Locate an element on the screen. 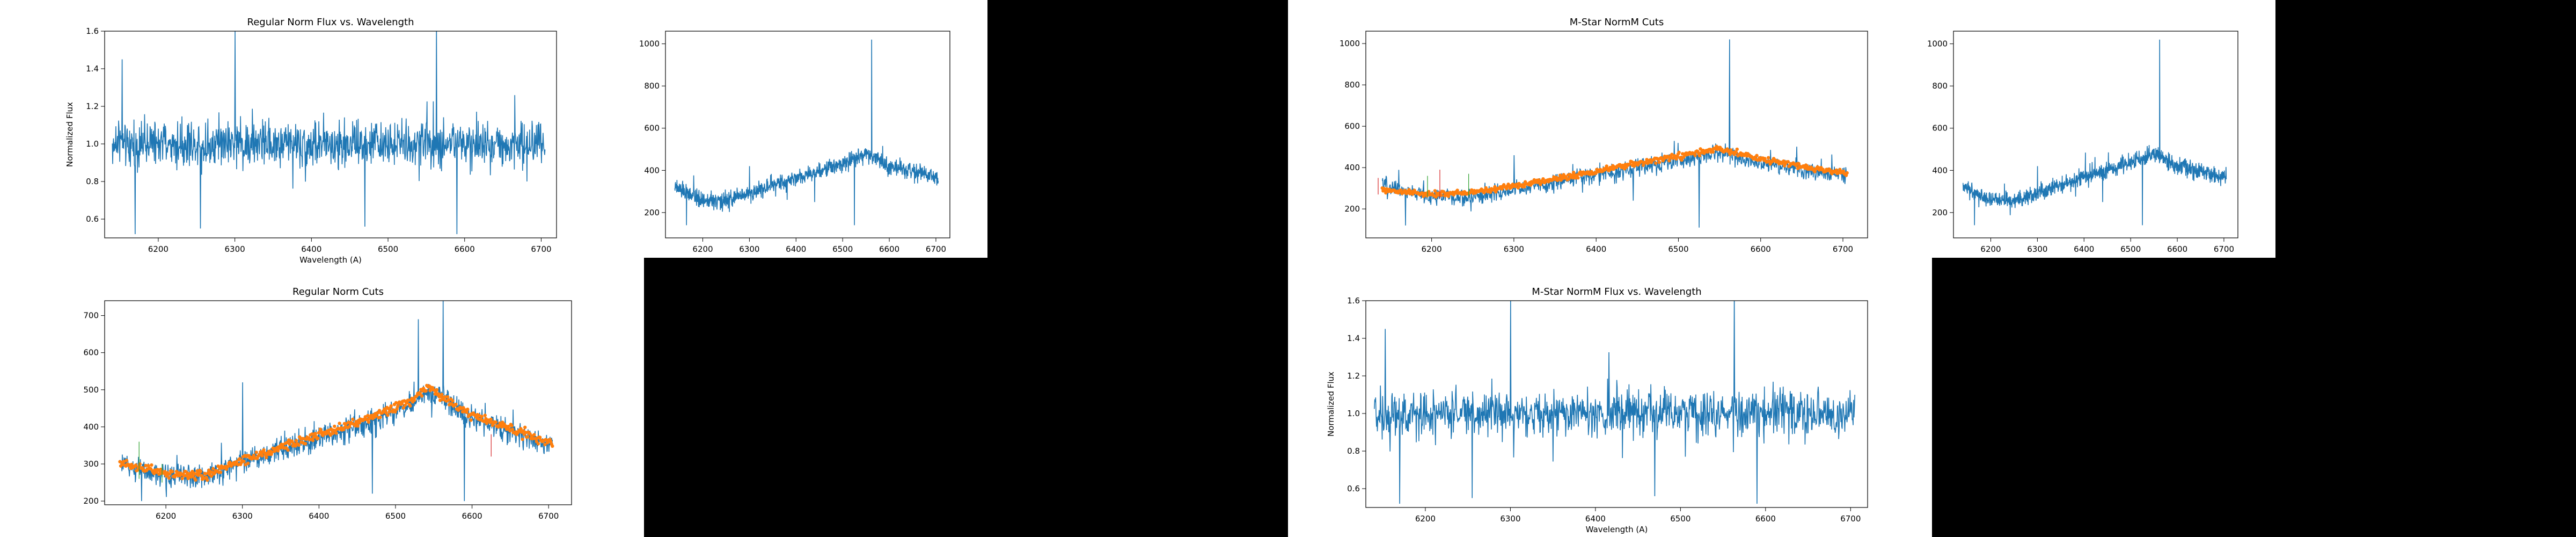  black-panel-bottom-right is located at coordinates (2254, 397).